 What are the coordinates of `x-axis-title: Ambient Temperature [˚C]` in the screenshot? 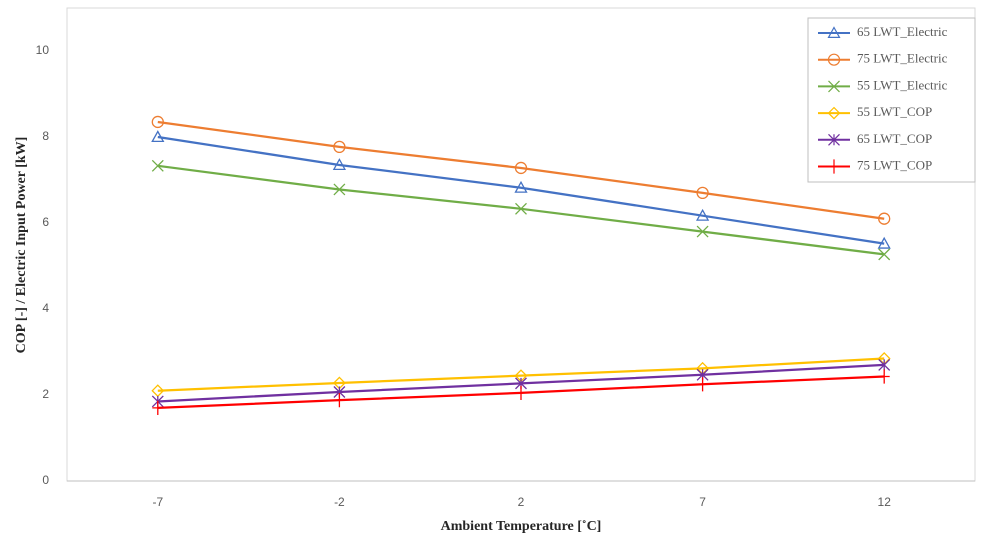 It's located at (521, 526).